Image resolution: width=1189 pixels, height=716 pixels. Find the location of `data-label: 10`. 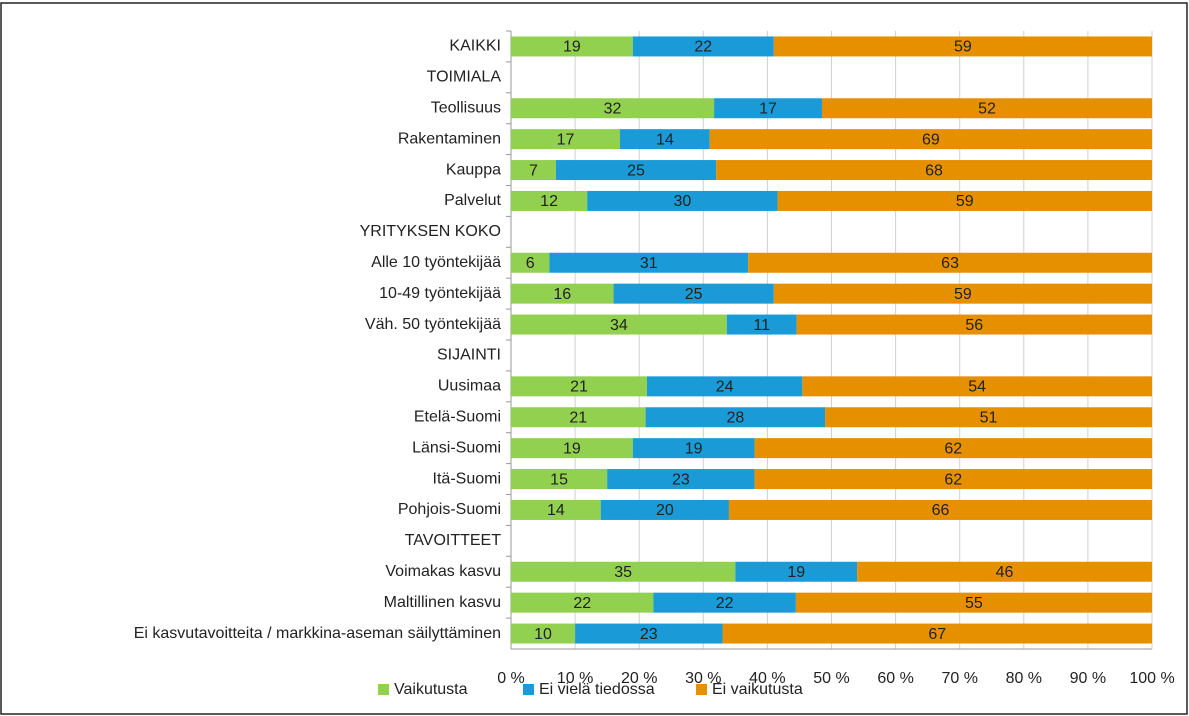

data-label: 10 is located at coordinates (543, 634).